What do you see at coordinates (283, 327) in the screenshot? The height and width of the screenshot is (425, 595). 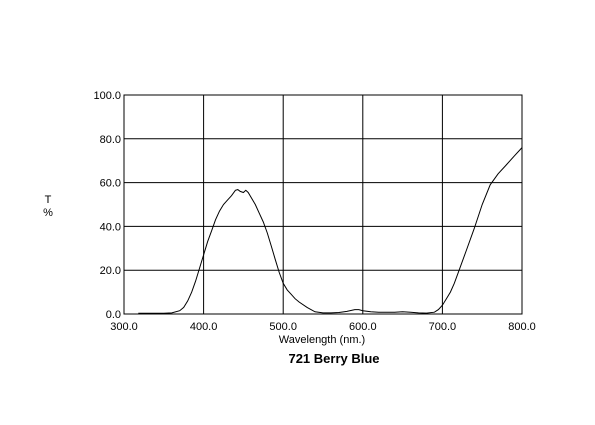 I see `x-tick-label: 500.0` at bounding box center [283, 327].